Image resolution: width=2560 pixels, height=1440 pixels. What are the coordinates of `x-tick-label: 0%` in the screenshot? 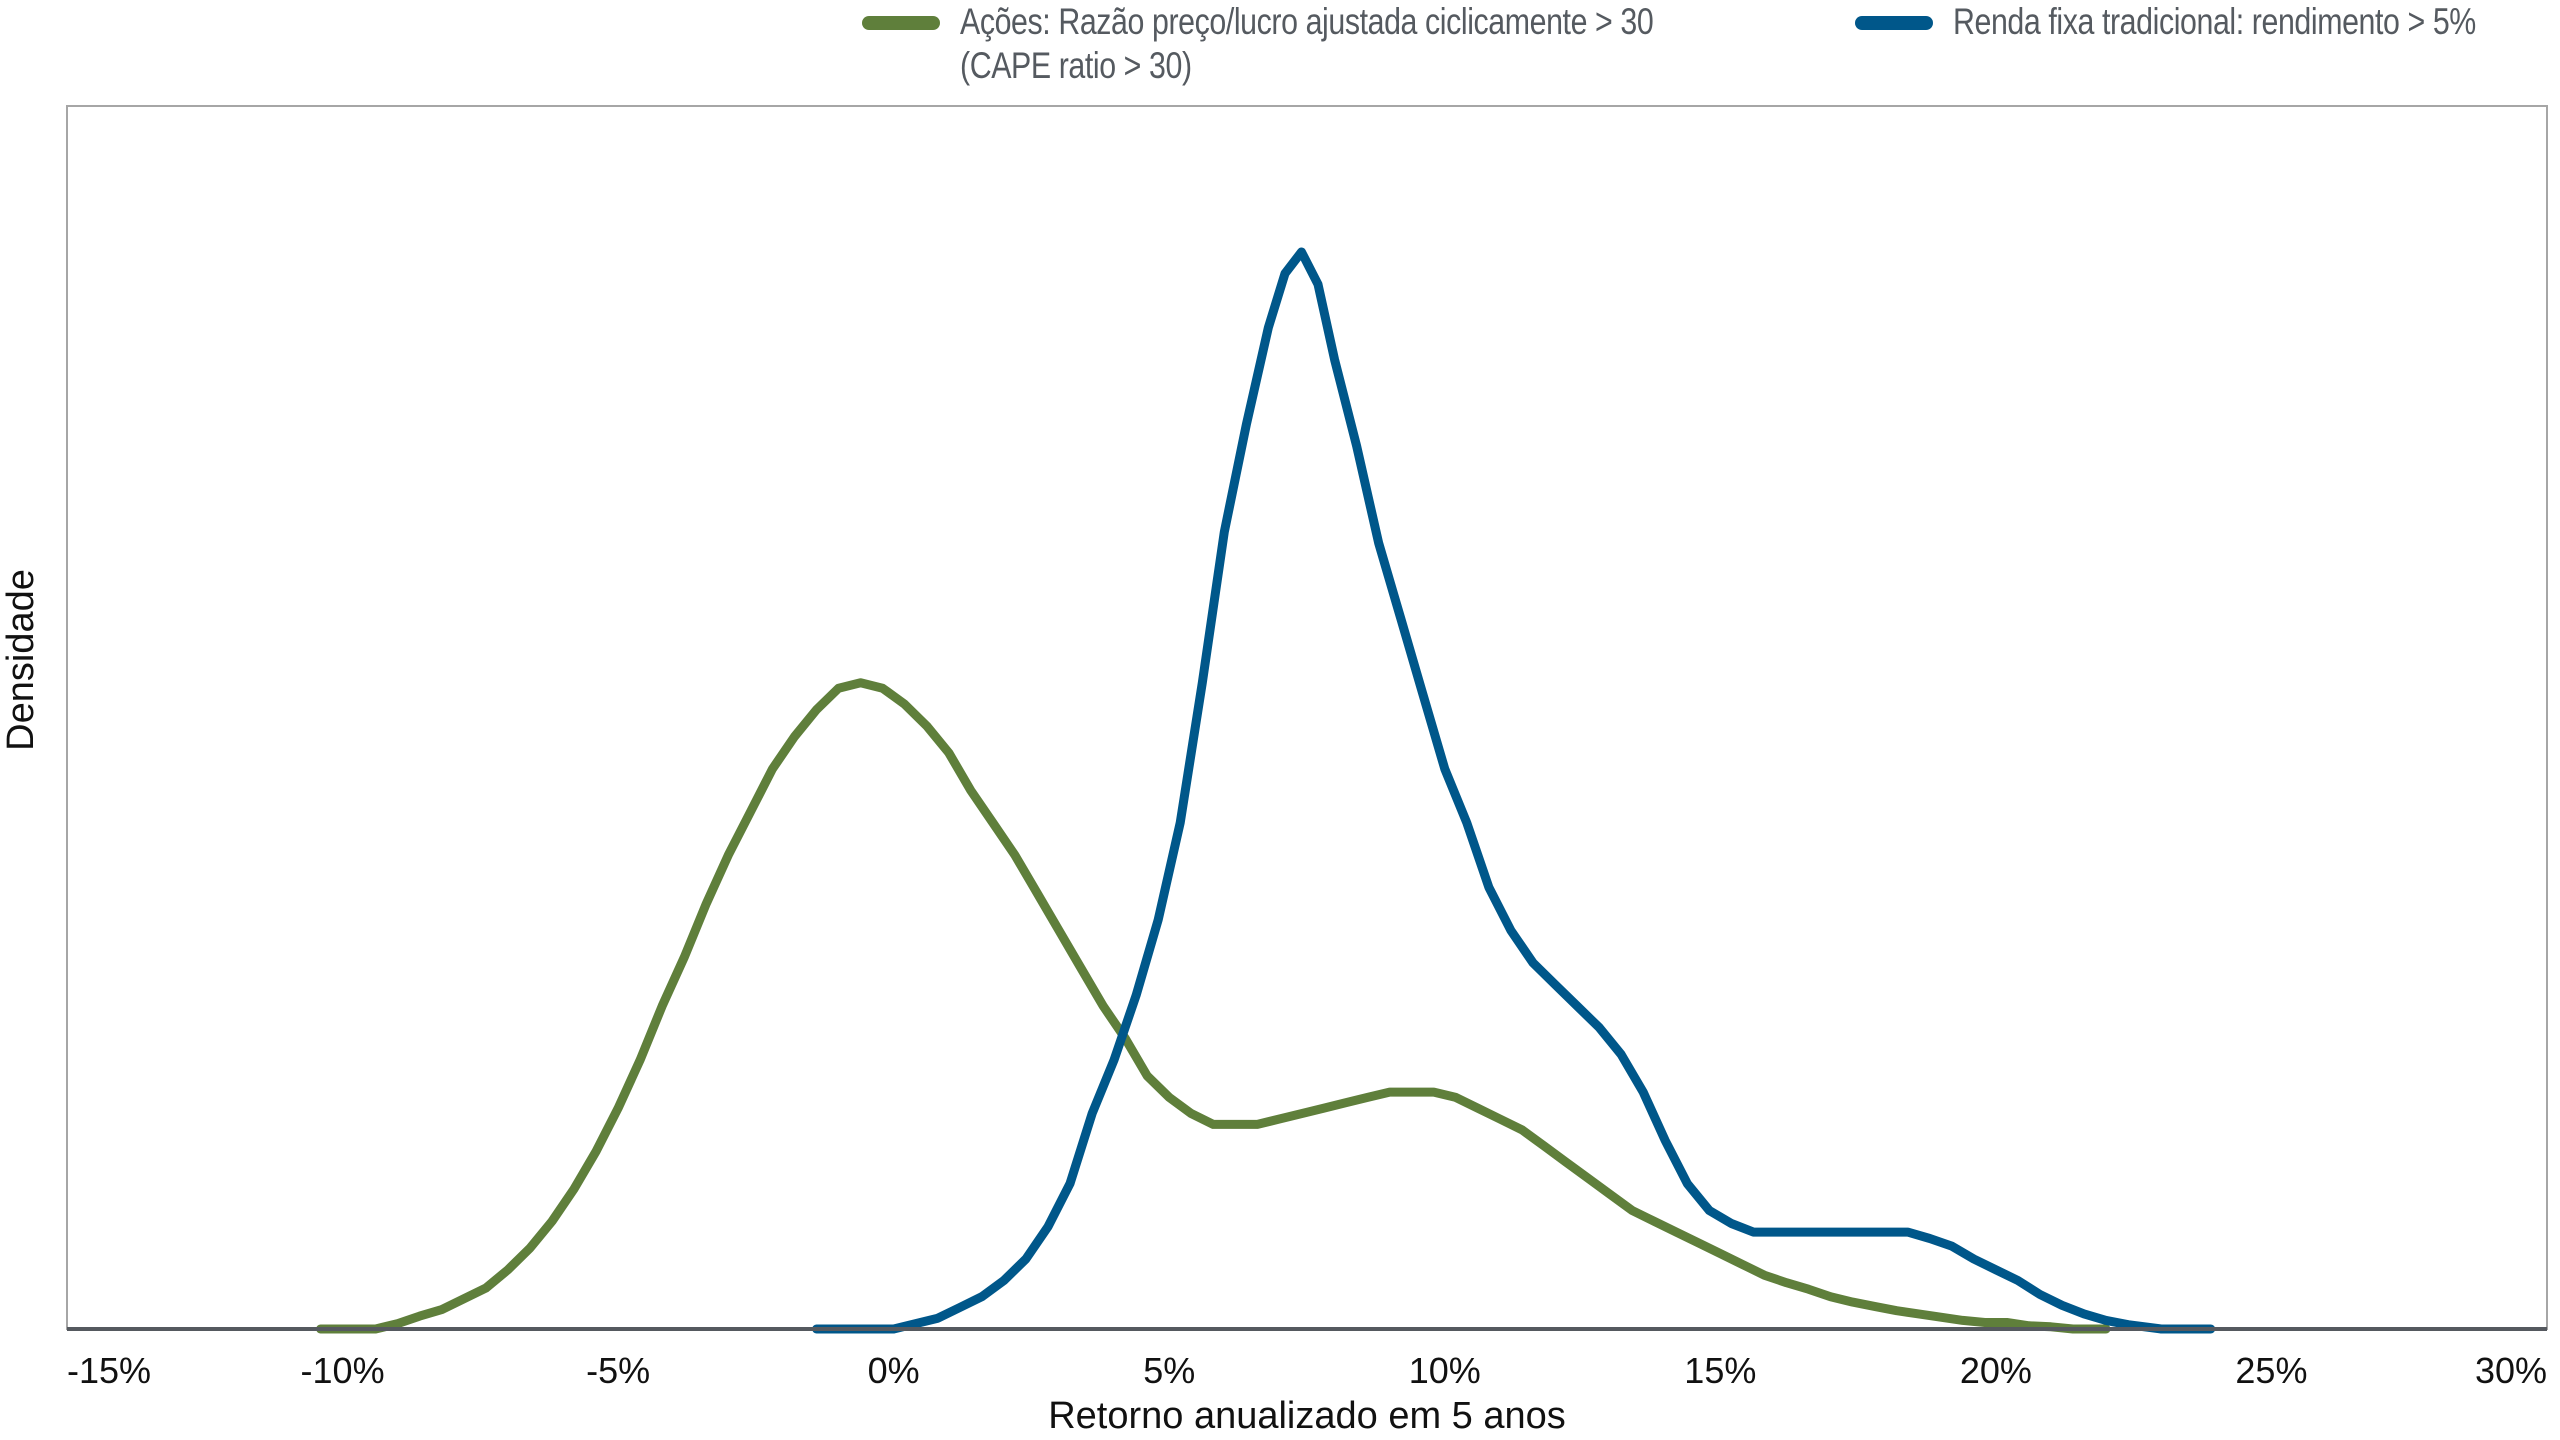 It's located at (894, 1370).